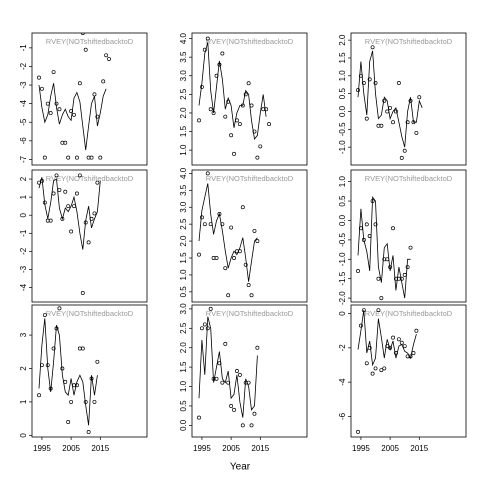  What do you see at coordinates (342, 239) in the screenshot?
I see `y-tick-label: -0.5` at bounding box center [342, 239].